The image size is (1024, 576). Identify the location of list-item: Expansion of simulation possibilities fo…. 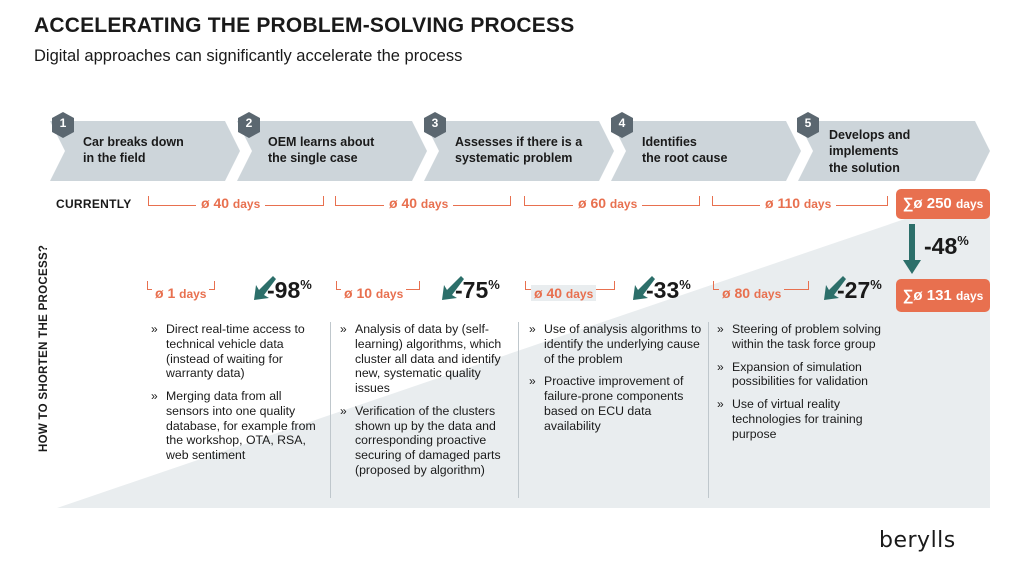
(800, 375).